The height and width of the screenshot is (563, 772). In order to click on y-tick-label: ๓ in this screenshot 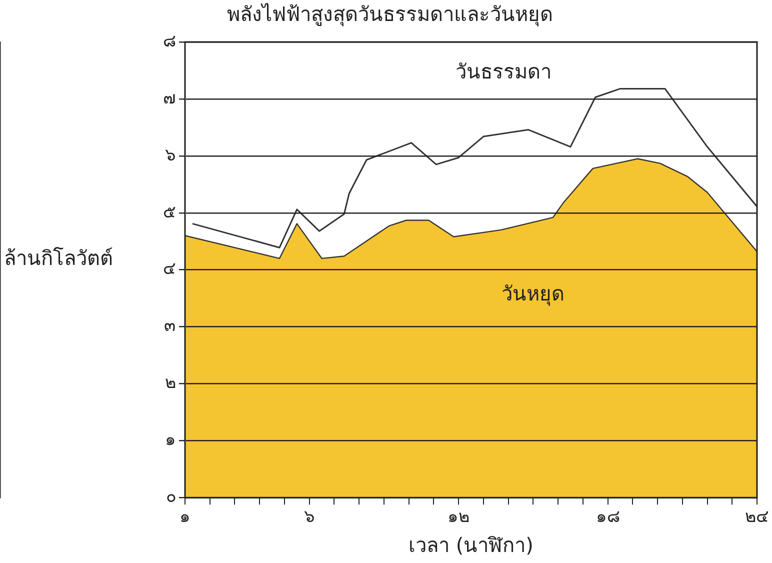, I will do `click(170, 326)`.